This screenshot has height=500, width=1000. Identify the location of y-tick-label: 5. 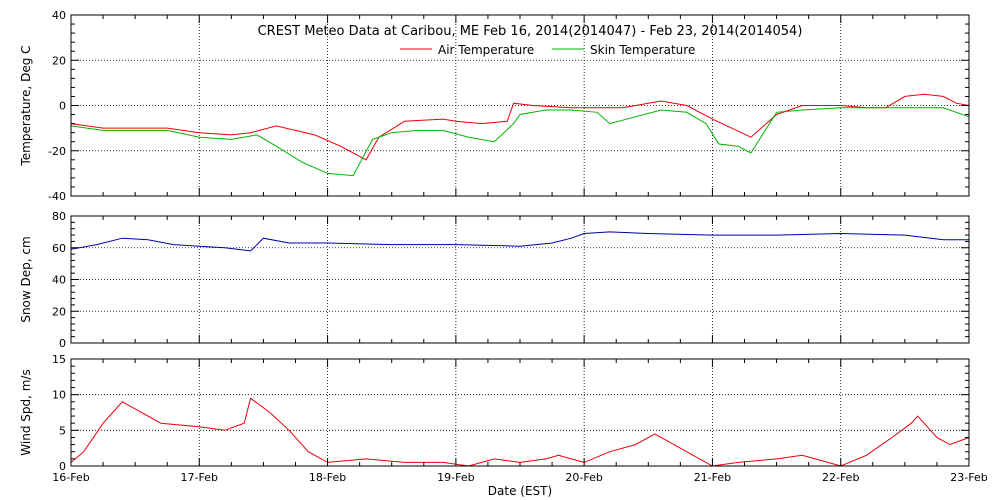
(62, 430).